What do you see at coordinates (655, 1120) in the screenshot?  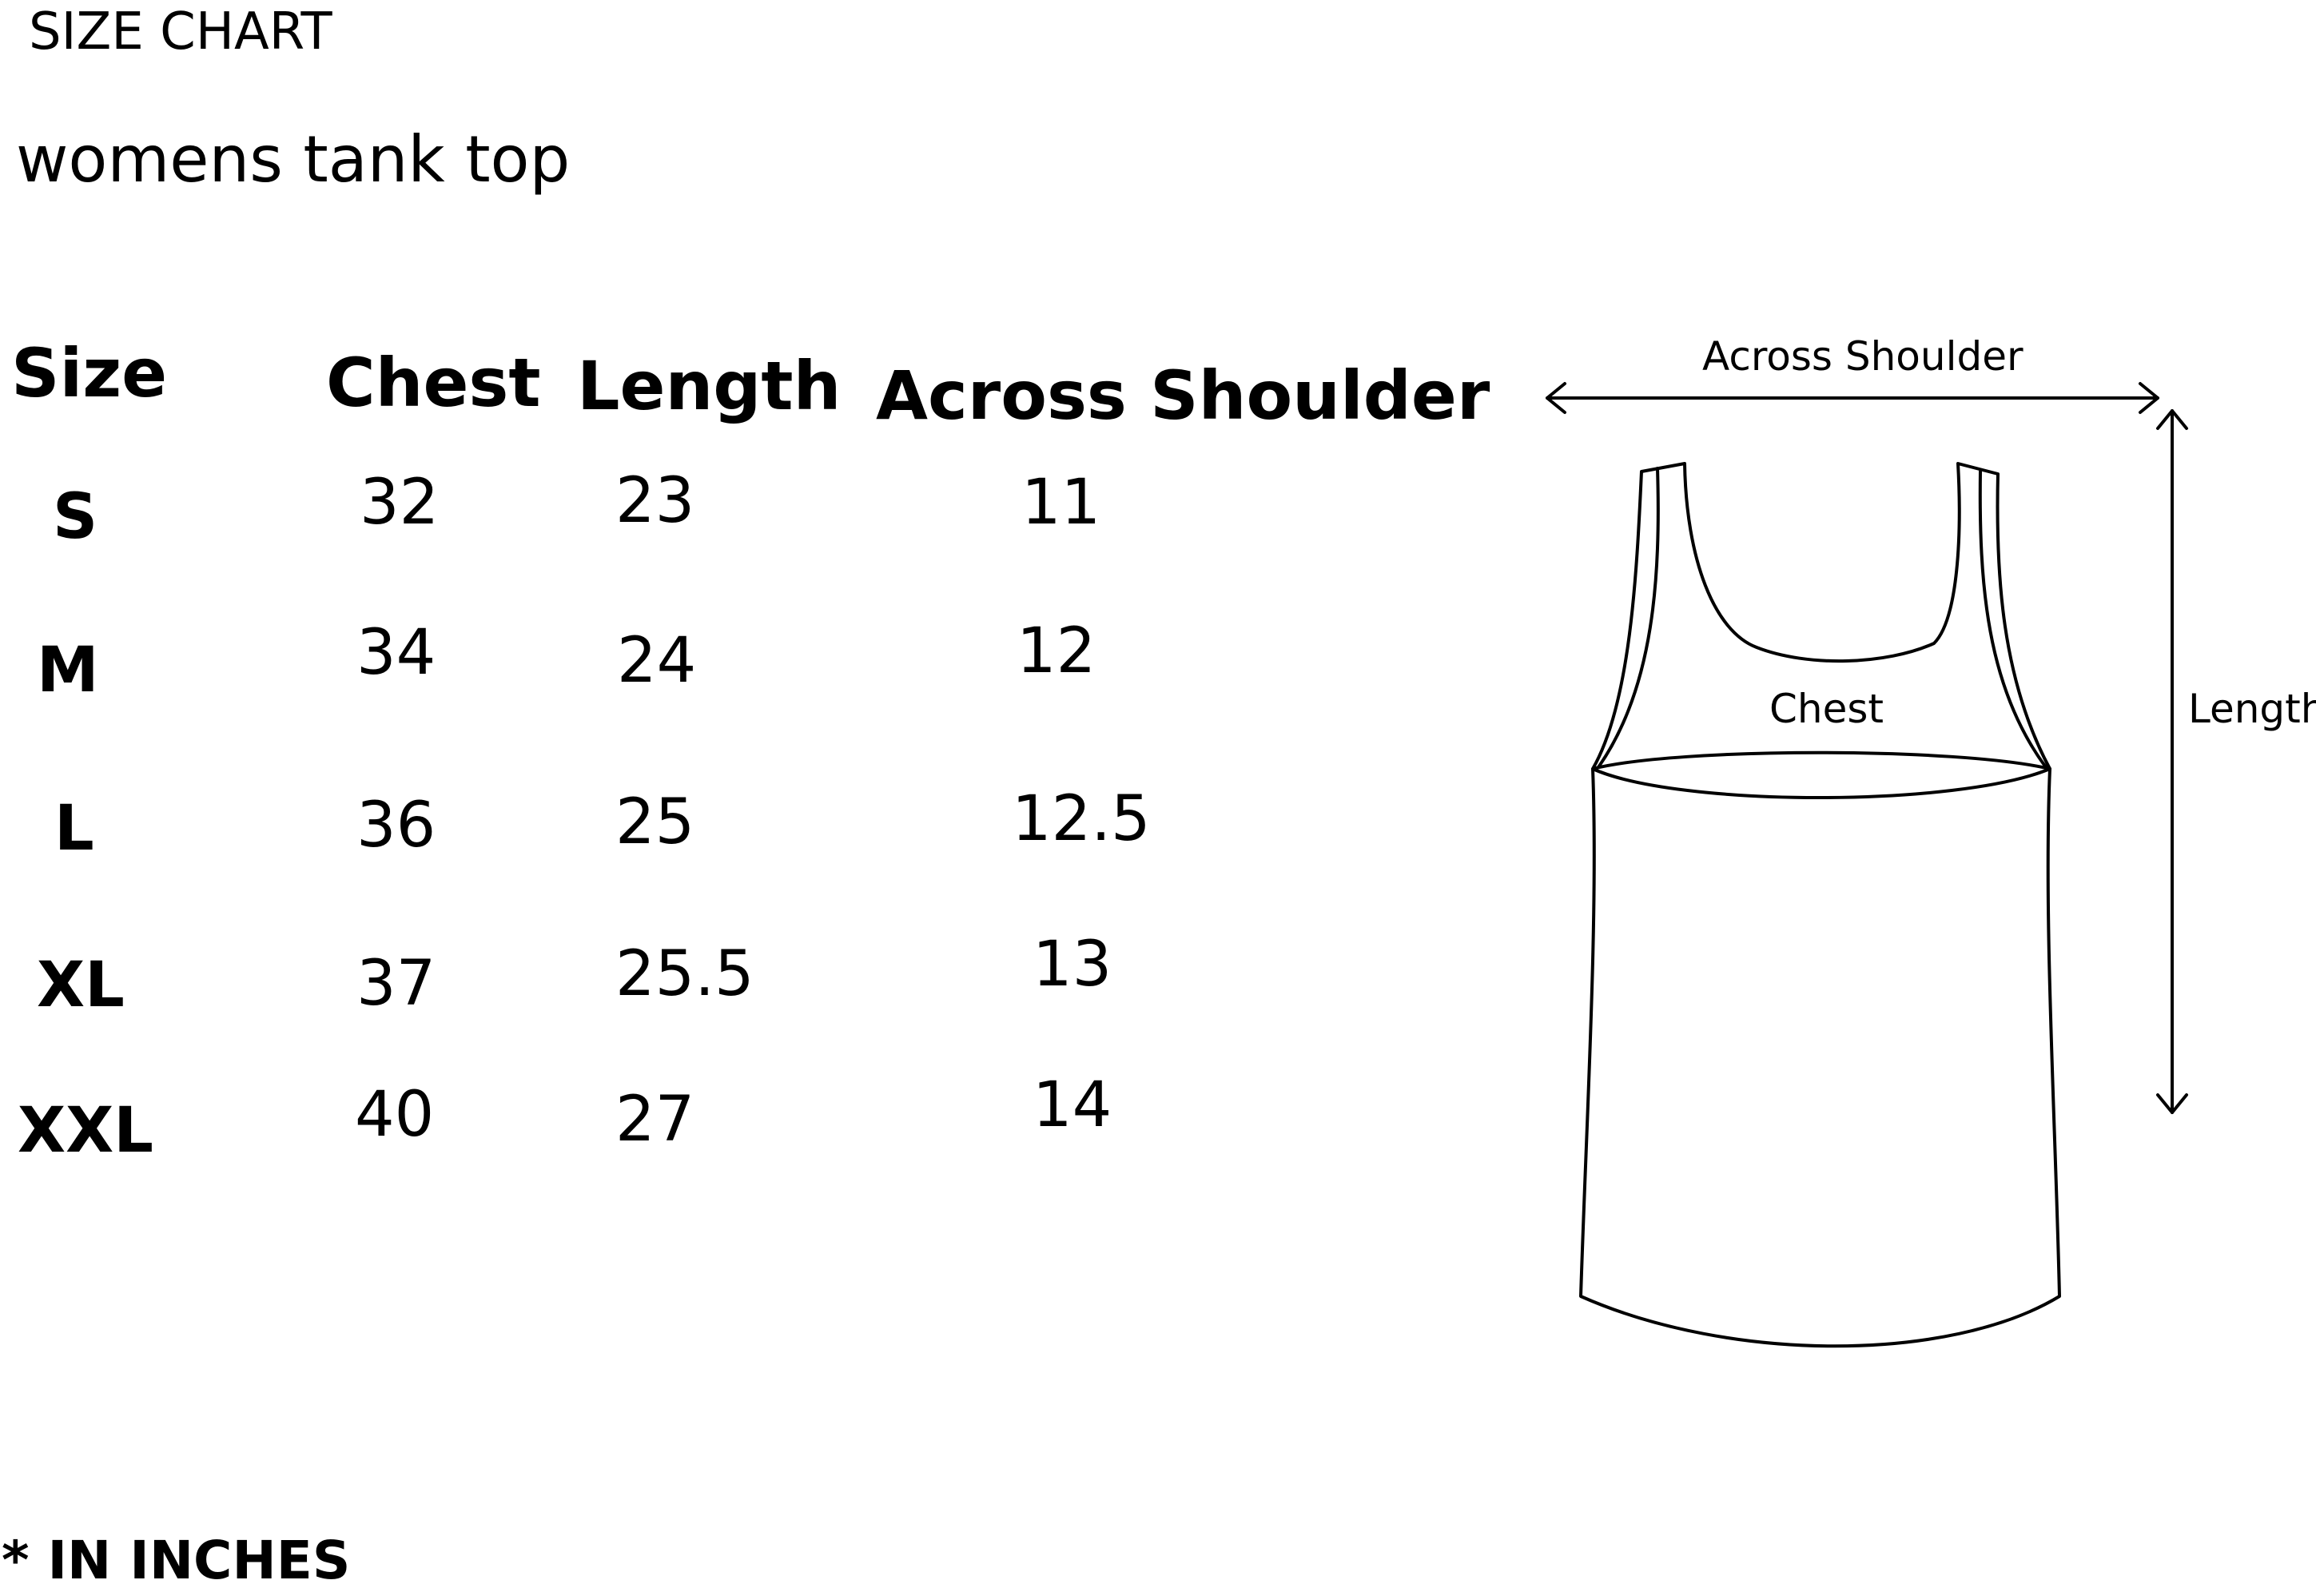 I see `length-value: 27` at bounding box center [655, 1120].